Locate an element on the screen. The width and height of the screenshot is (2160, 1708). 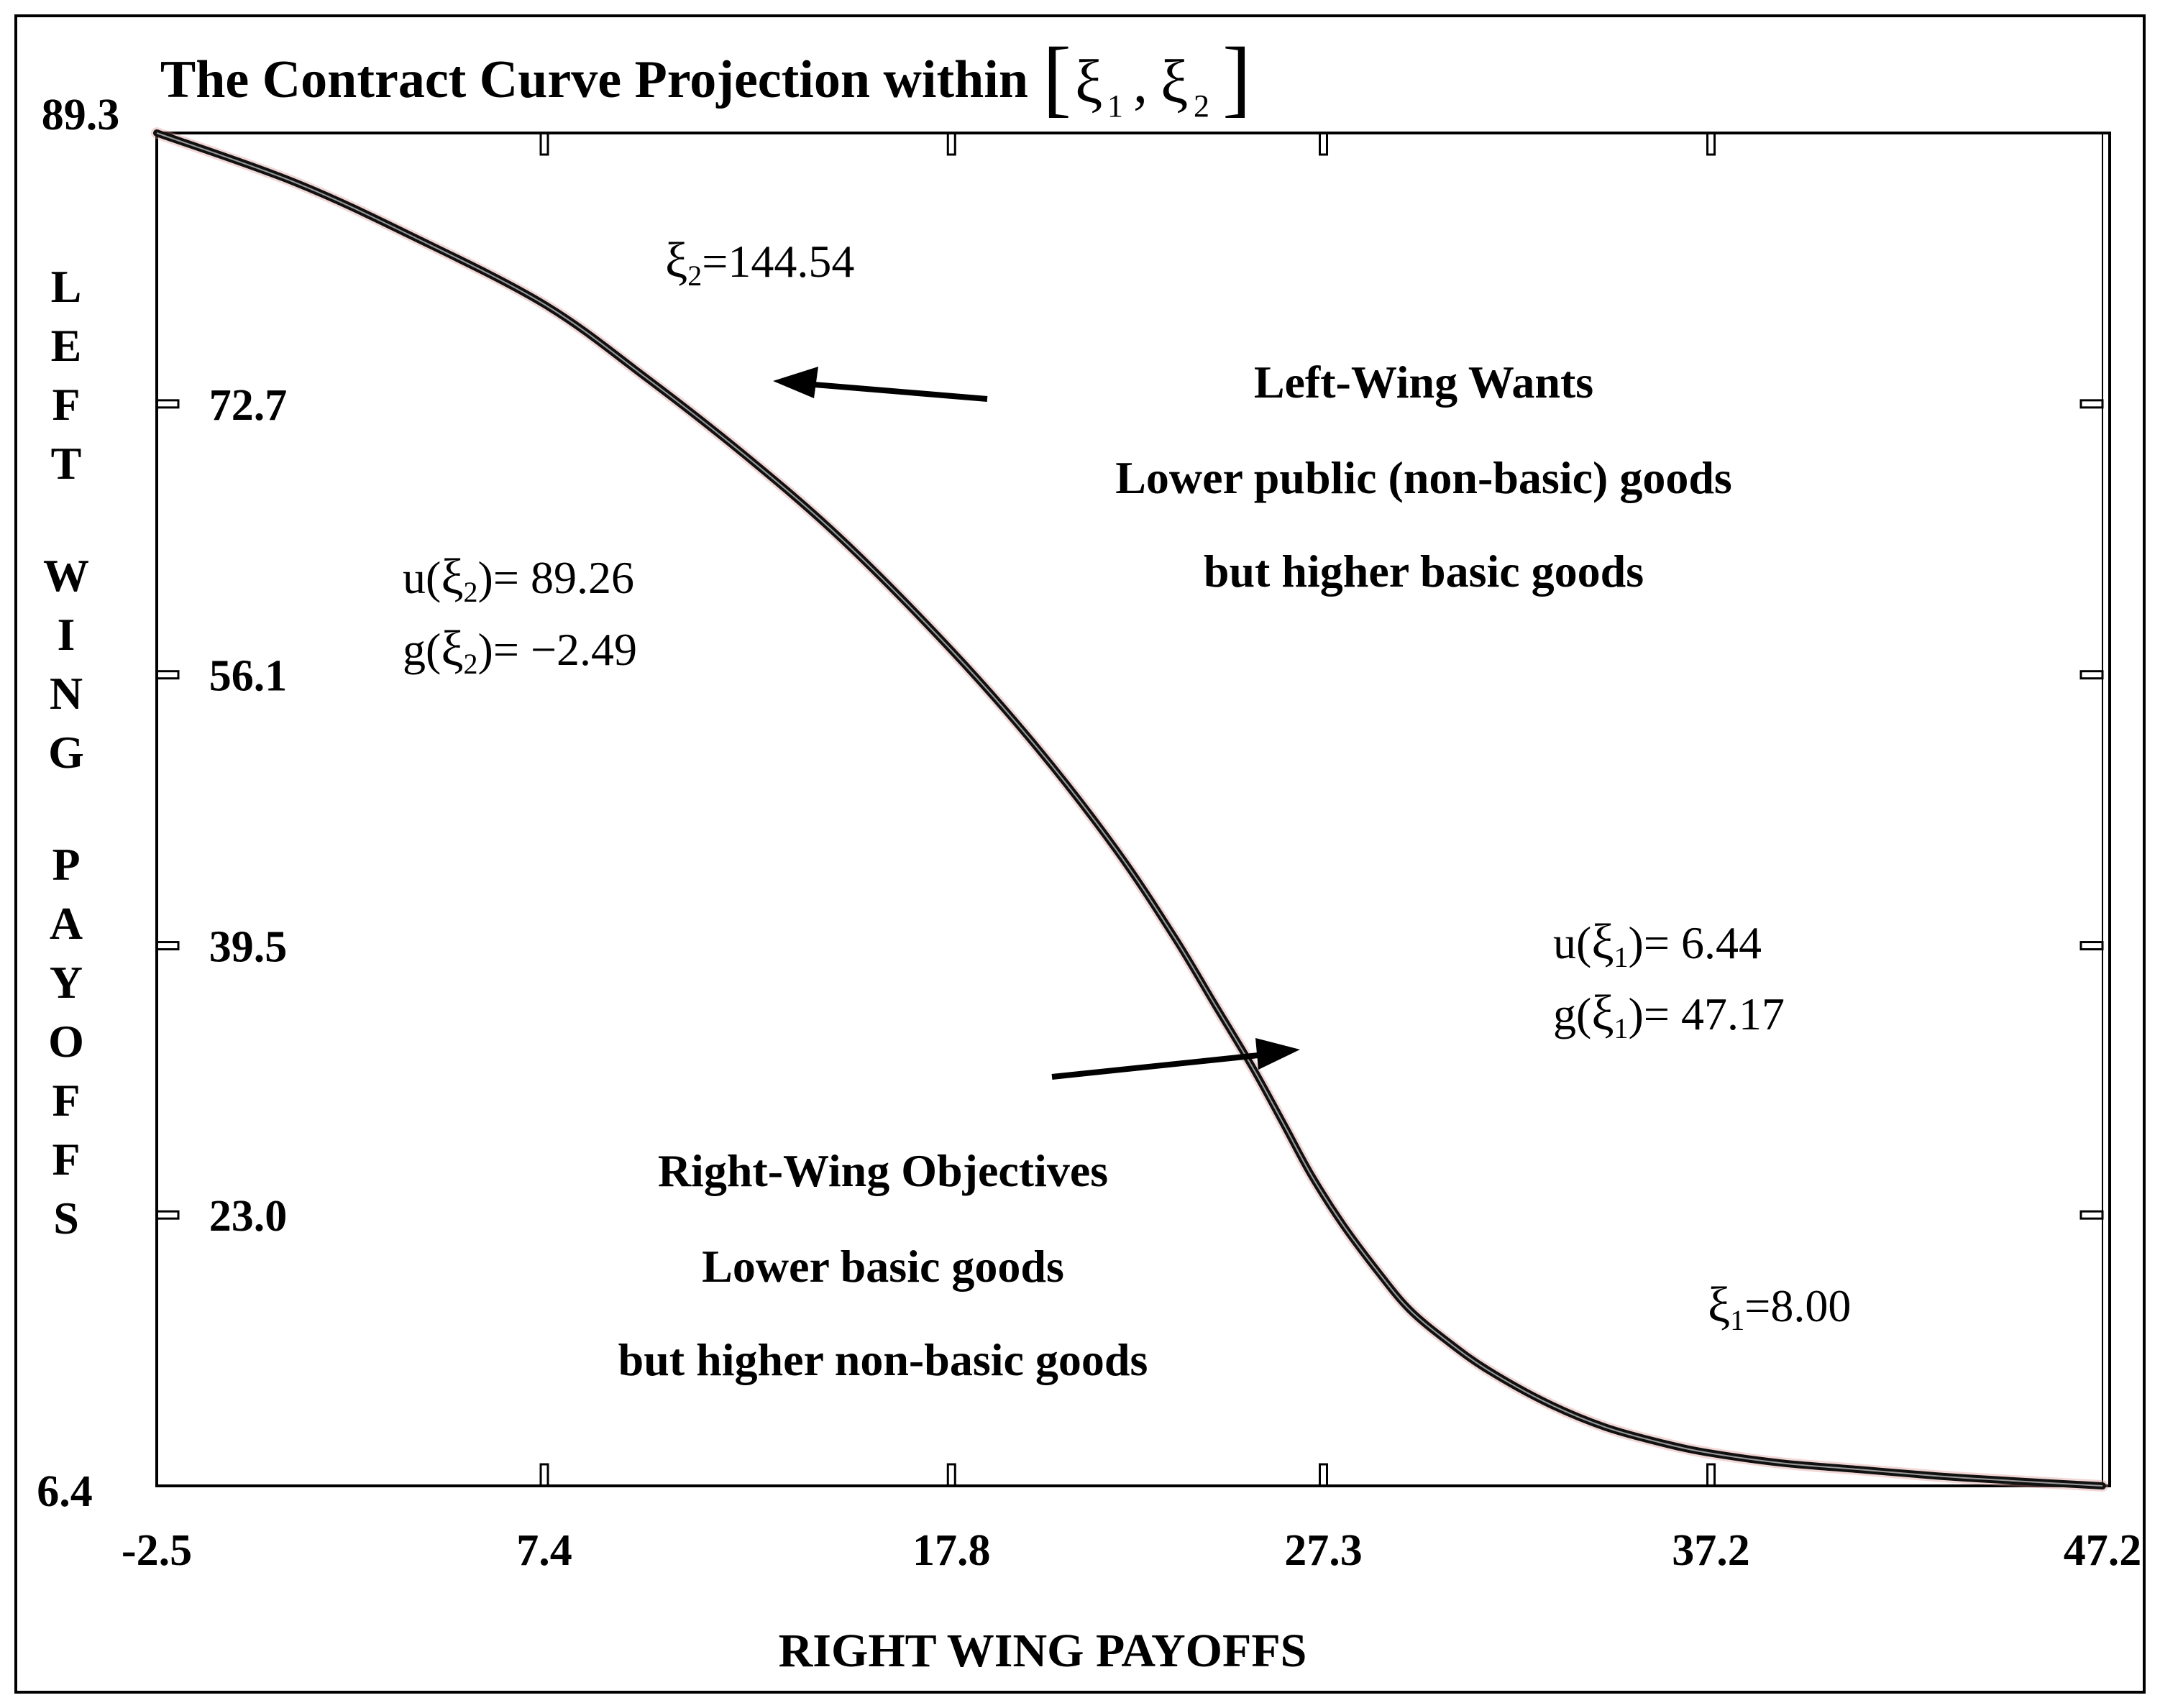
annotation-xi1-base: ξ is located at coordinates (1719, 1305).